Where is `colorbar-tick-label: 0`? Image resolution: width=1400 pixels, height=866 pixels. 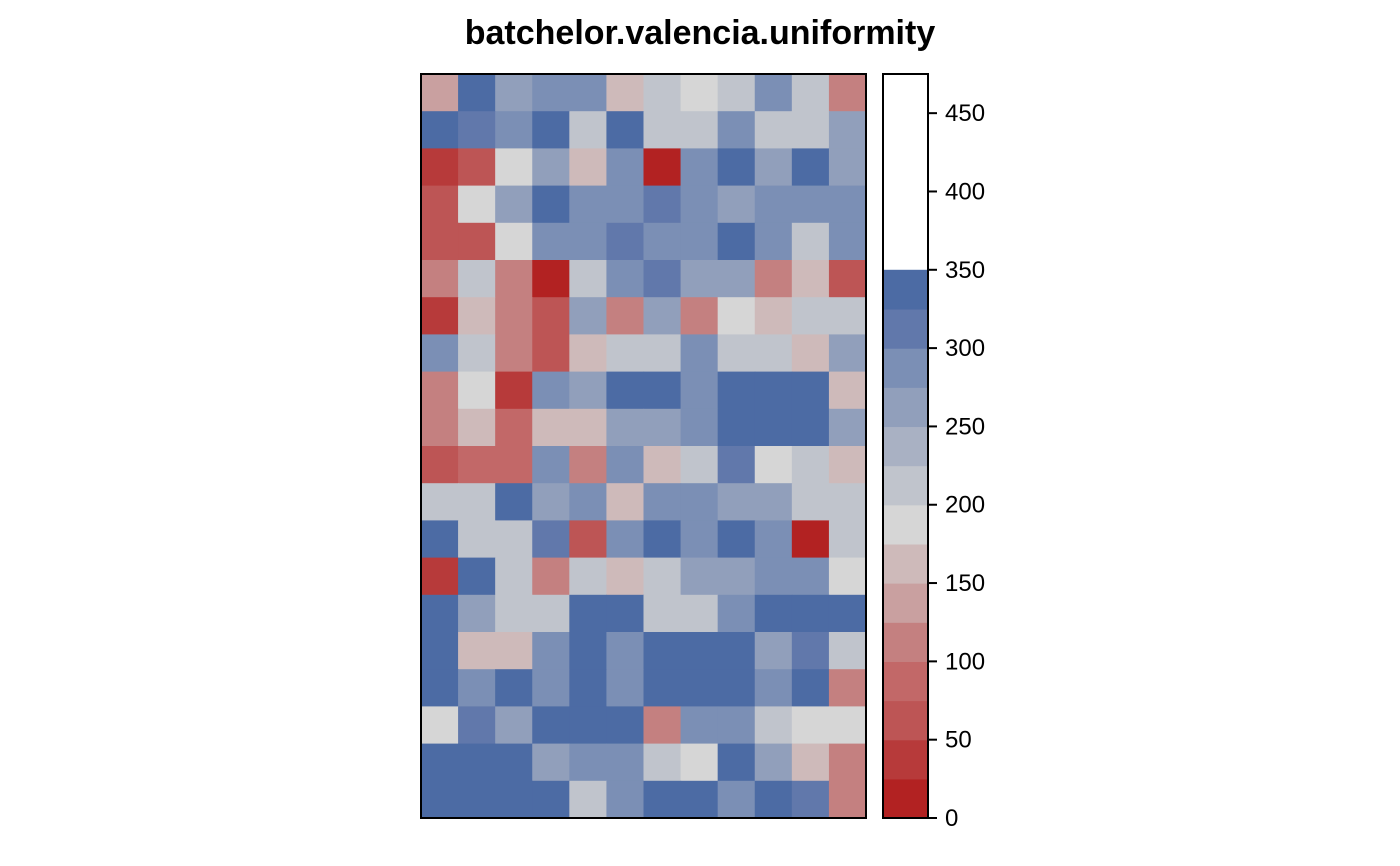 colorbar-tick-label: 0 is located at coordinates (951, 818).